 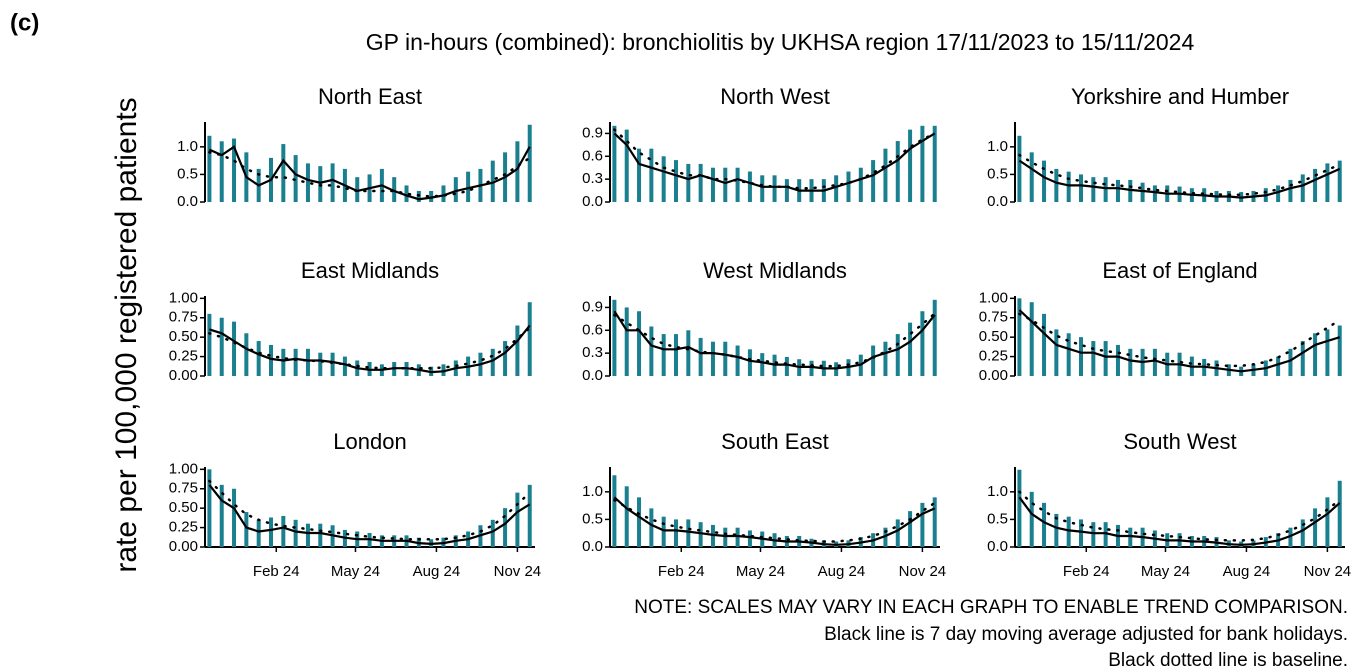 What do you see at coordinates (592, 329) in the screenshot?
I see `y-tick-label: 0.6` at bounding box center [592, 329].